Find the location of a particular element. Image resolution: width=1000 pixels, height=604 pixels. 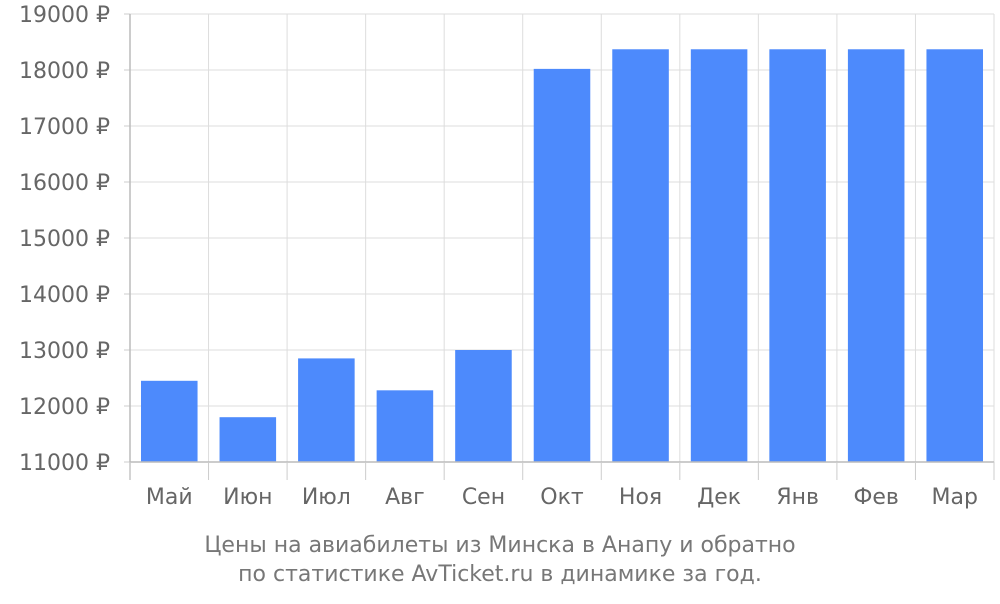

x-tick-label: Авг is located at coordinates (405, 497).